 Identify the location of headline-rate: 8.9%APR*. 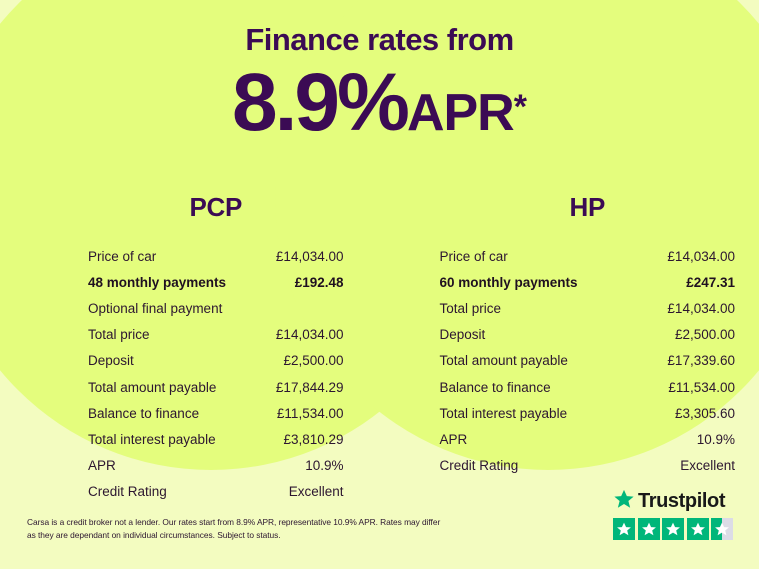
(379, 103).